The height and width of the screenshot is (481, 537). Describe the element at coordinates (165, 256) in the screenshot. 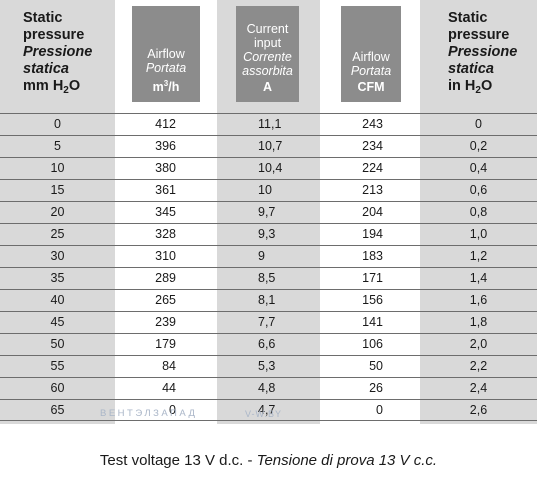

I see `cell-airflow-m3h: 310` at that location.